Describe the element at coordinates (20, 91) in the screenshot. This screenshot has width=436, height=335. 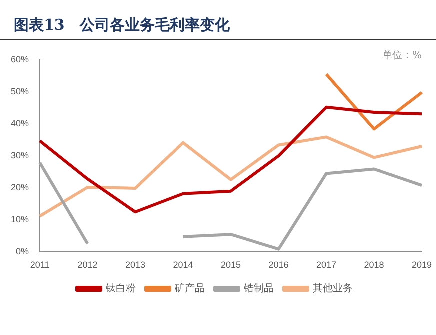
I see `y-tick-label: 50%` at that location.